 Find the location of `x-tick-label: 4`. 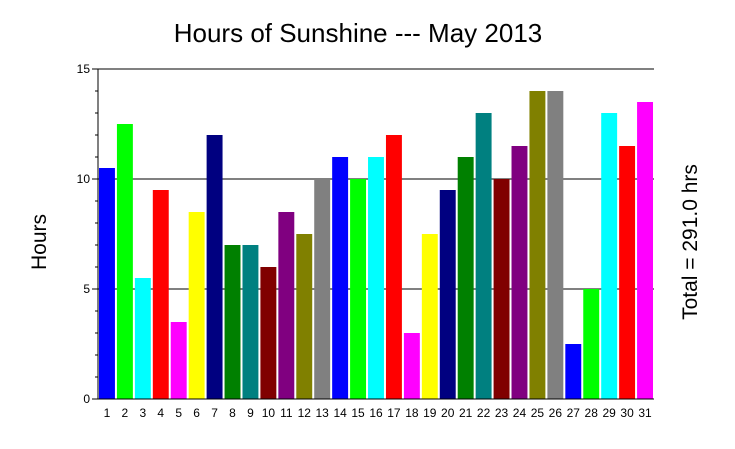

x-tick-label: 4 is located at coordinates (160, 413).